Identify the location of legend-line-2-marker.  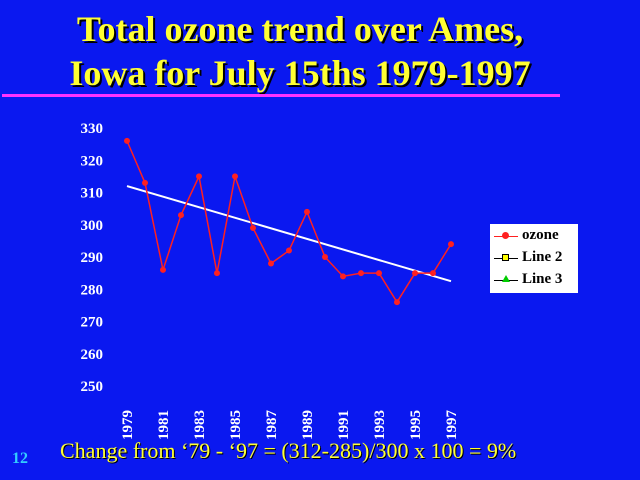
(505, 257).